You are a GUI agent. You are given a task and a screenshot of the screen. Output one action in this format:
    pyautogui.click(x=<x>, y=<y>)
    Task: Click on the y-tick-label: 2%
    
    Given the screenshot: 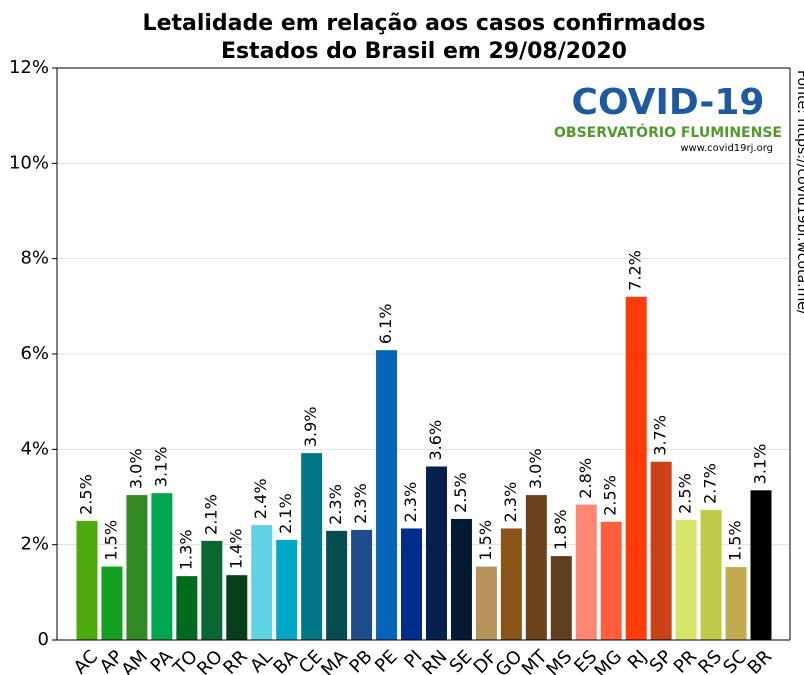 What is the action you would take?
    pyautogui.click(x=34, y=544)
    